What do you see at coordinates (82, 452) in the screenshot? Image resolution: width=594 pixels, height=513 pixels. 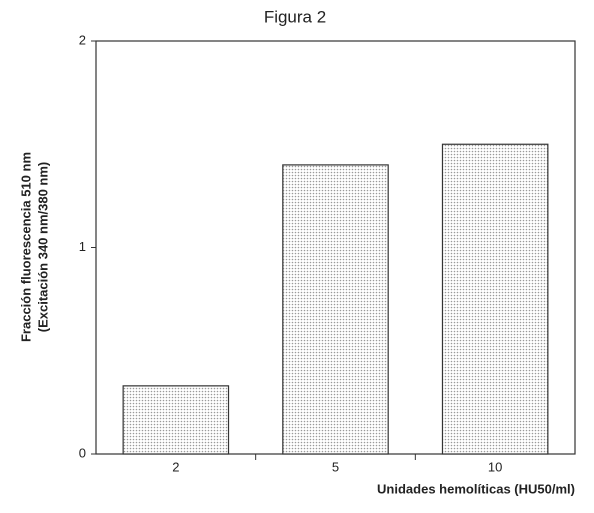 I see `y-tick-label: 0` at bounding box center [82, 452].